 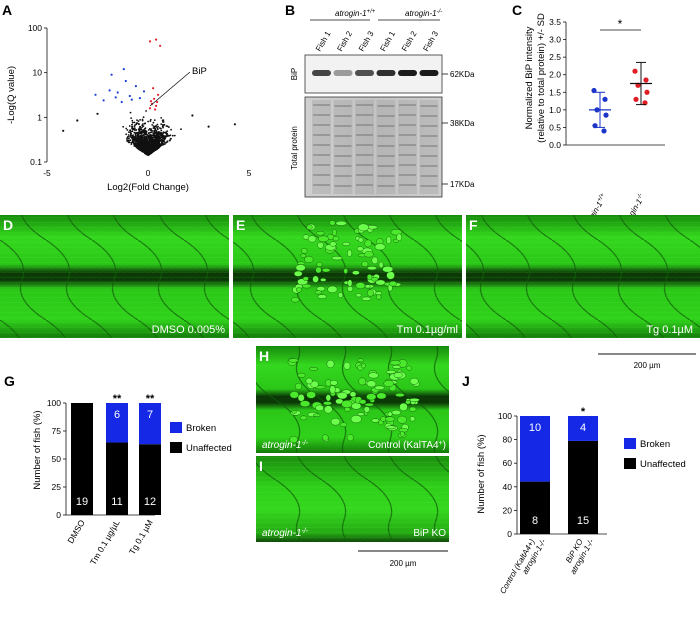 What do you see at coordinates (323, 41) in the screenshot?
I see `blot-lane-label: Fish 1` at bounding box center [323, 41].